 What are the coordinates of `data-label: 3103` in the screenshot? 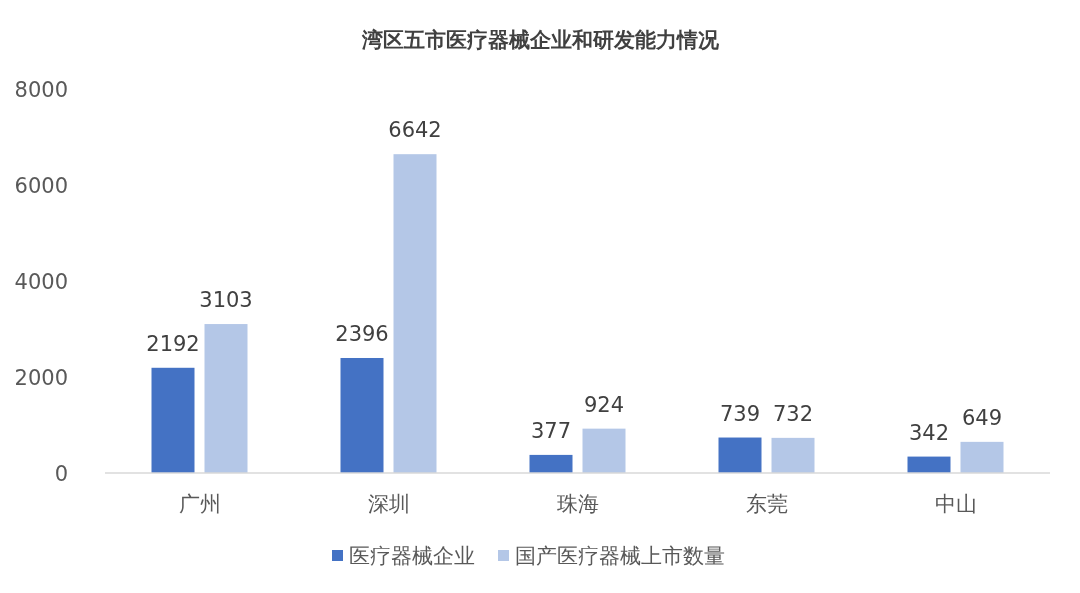 It's located at (226, 300).